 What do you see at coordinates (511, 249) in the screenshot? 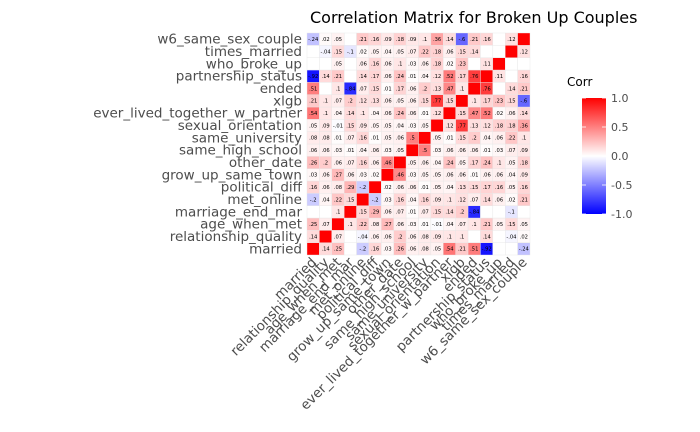
I see `heatmap-cell-married-times_married` at bounding box center [511, 249].